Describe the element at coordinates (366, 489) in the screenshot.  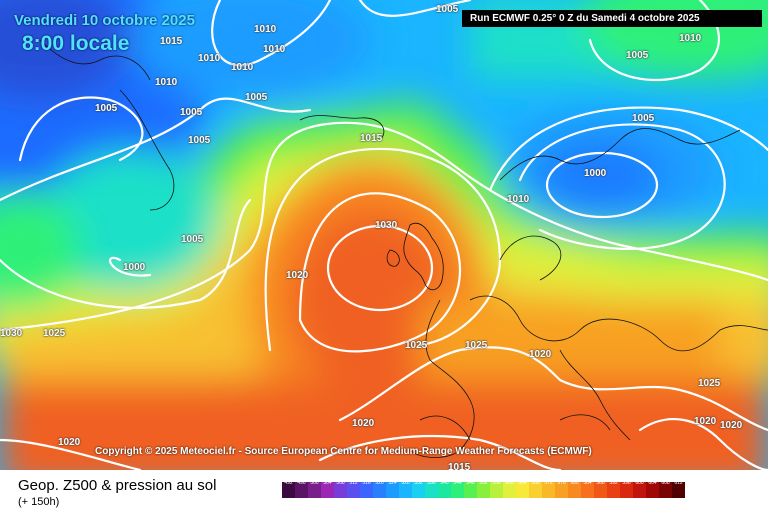
I see `scale-cell: 516` at that location.